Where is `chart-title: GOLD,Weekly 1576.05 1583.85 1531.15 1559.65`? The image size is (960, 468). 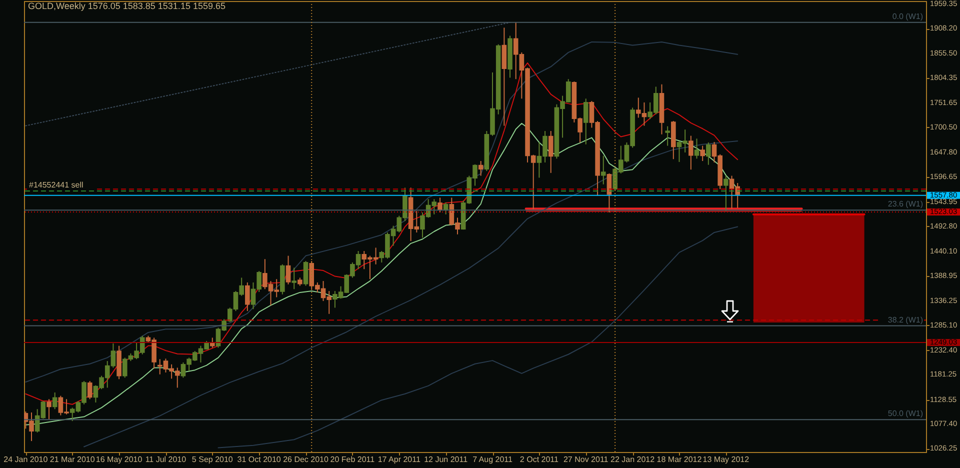 chart-title: GOLD,Weekly 1576.05 1583.85 1531.15 1559.65 is located at coordinates (127, 6).